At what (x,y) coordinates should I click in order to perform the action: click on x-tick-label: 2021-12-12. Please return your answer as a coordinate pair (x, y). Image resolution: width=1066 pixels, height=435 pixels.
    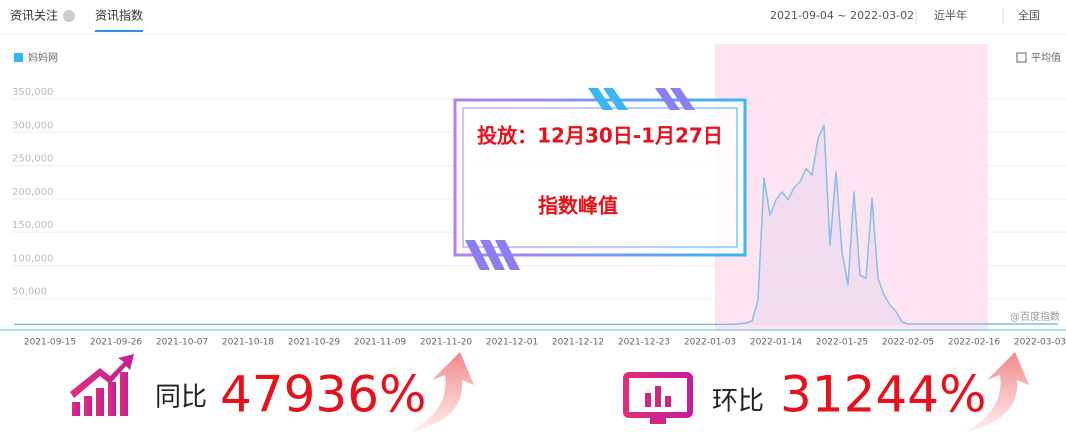
    Looking at the image, I should click on (578, 343).